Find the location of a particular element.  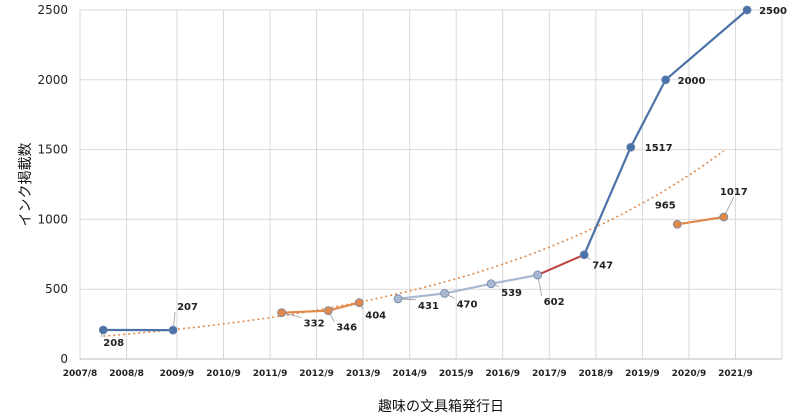

data-label: 602 is located at coordinates (554, 302).